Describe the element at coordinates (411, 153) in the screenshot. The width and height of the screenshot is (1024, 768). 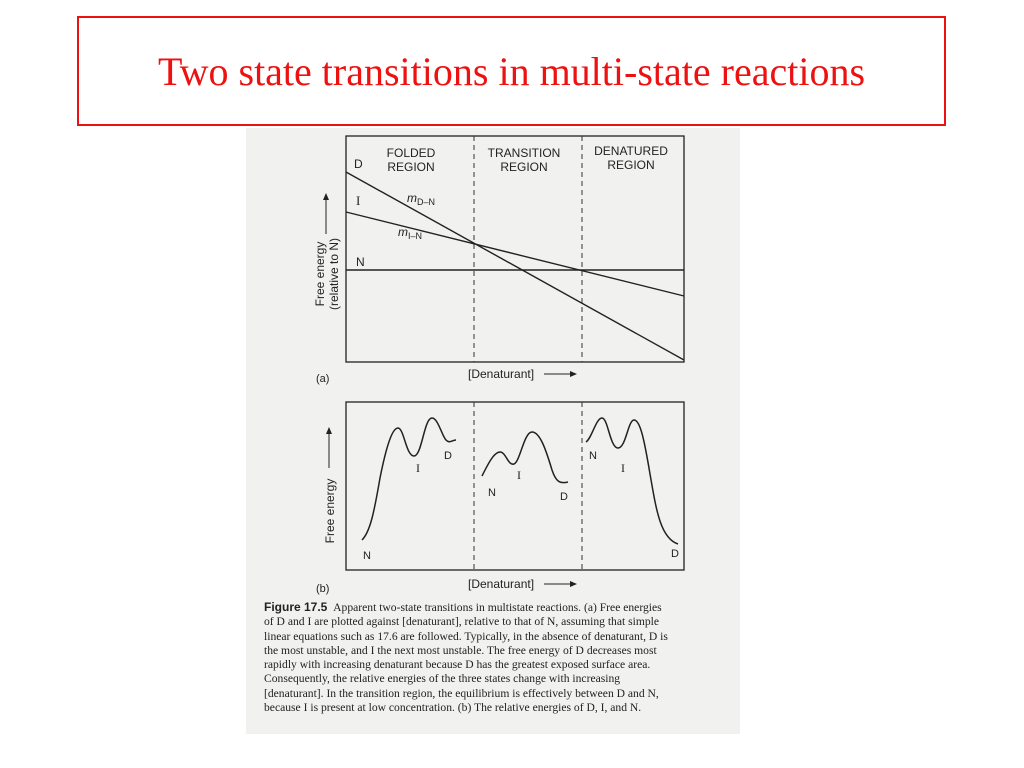
I see `region-folded-line1: FOLDED` at that location.